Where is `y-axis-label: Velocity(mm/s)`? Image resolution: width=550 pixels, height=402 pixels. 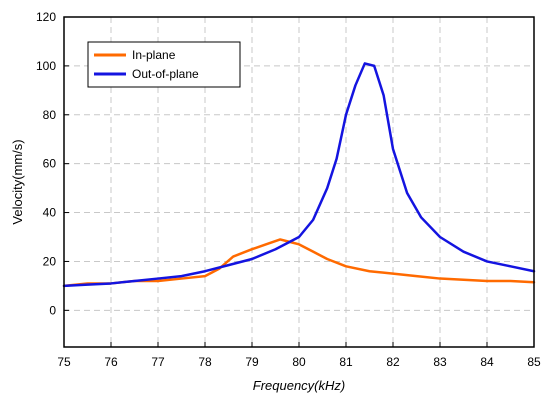 y-axis-label: Velocity(mm/s) is located at coordinates (17, 181).